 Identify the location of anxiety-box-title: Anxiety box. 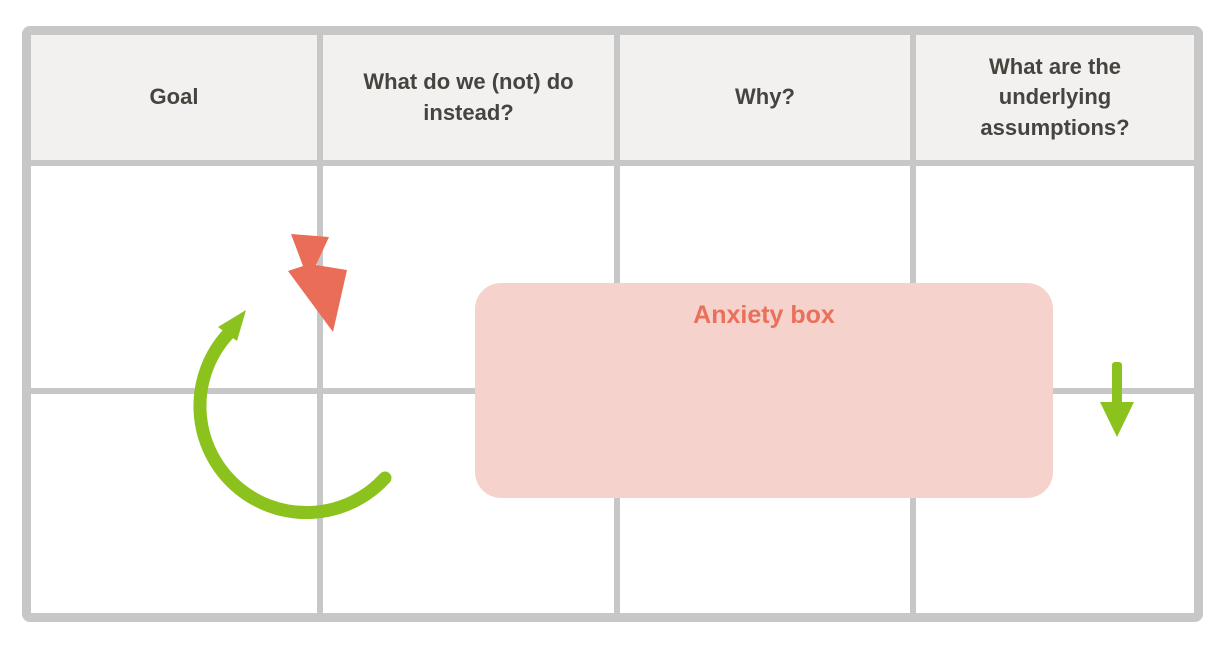
(764, 315).